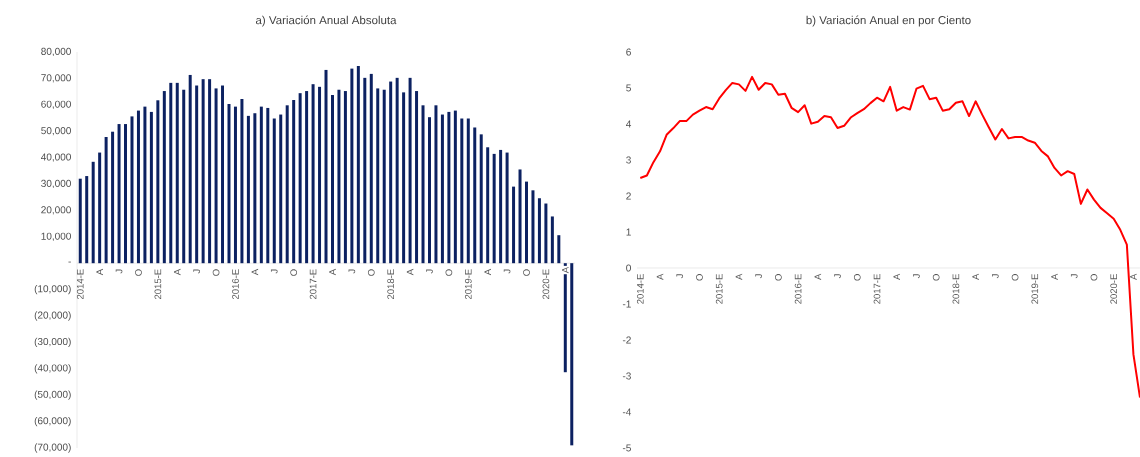  I want to click on chart-title: b) Variación Anual en por Ciento, so click(888, 21).